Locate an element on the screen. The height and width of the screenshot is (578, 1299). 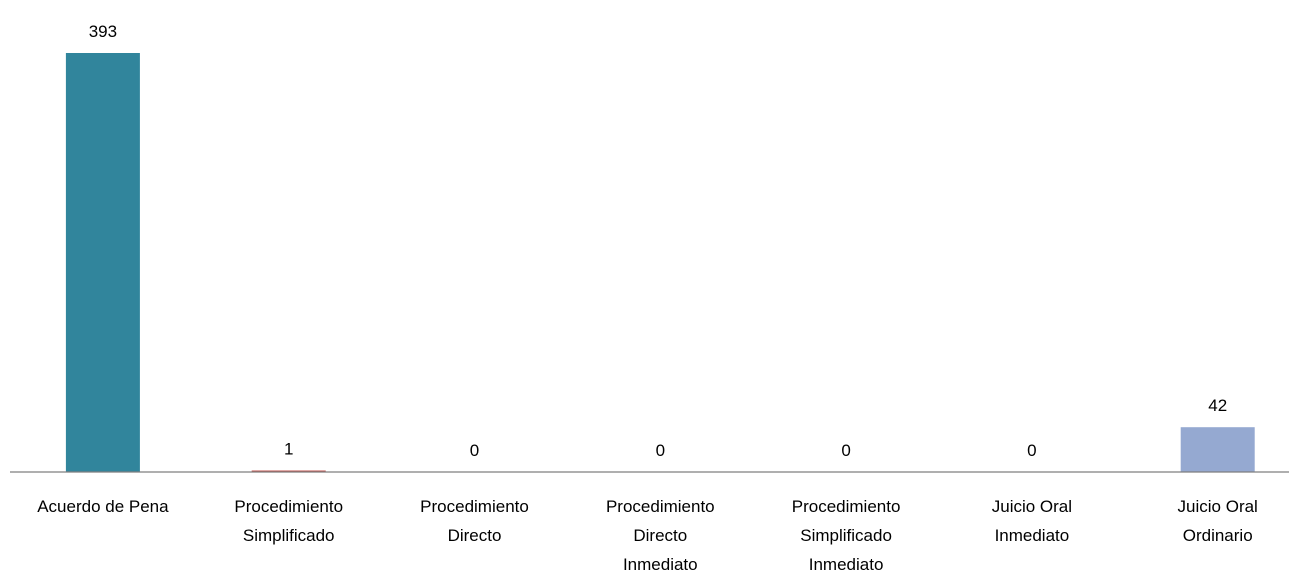
data-label-1: 393 is located at coordinates (103, 31).